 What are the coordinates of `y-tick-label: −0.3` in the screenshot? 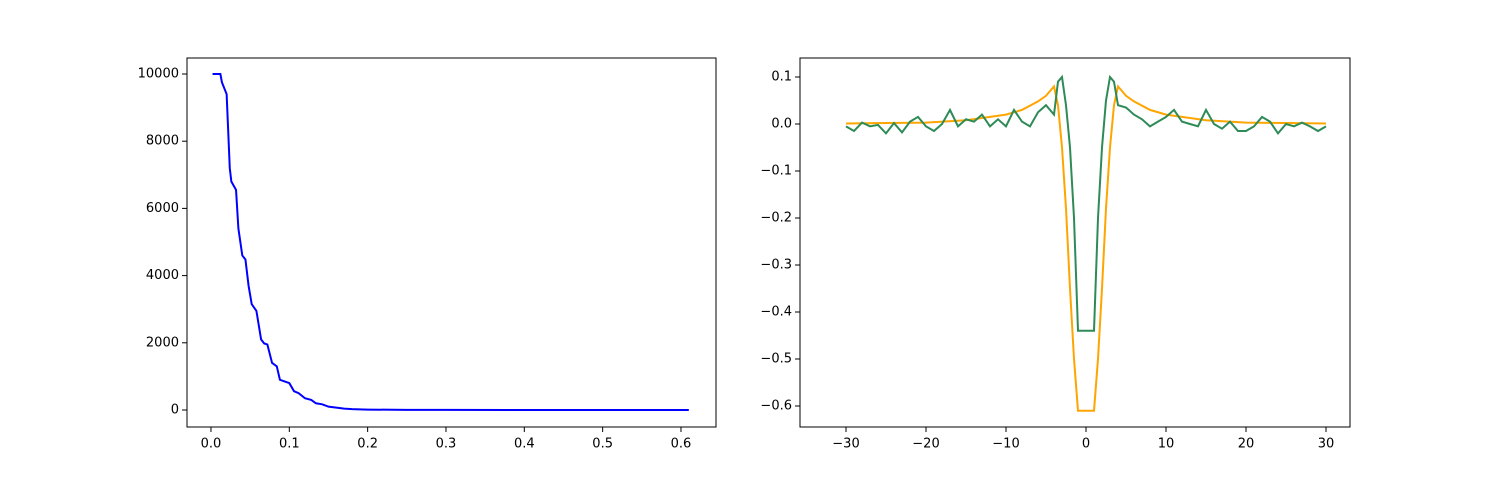 It's located at (776, 264).